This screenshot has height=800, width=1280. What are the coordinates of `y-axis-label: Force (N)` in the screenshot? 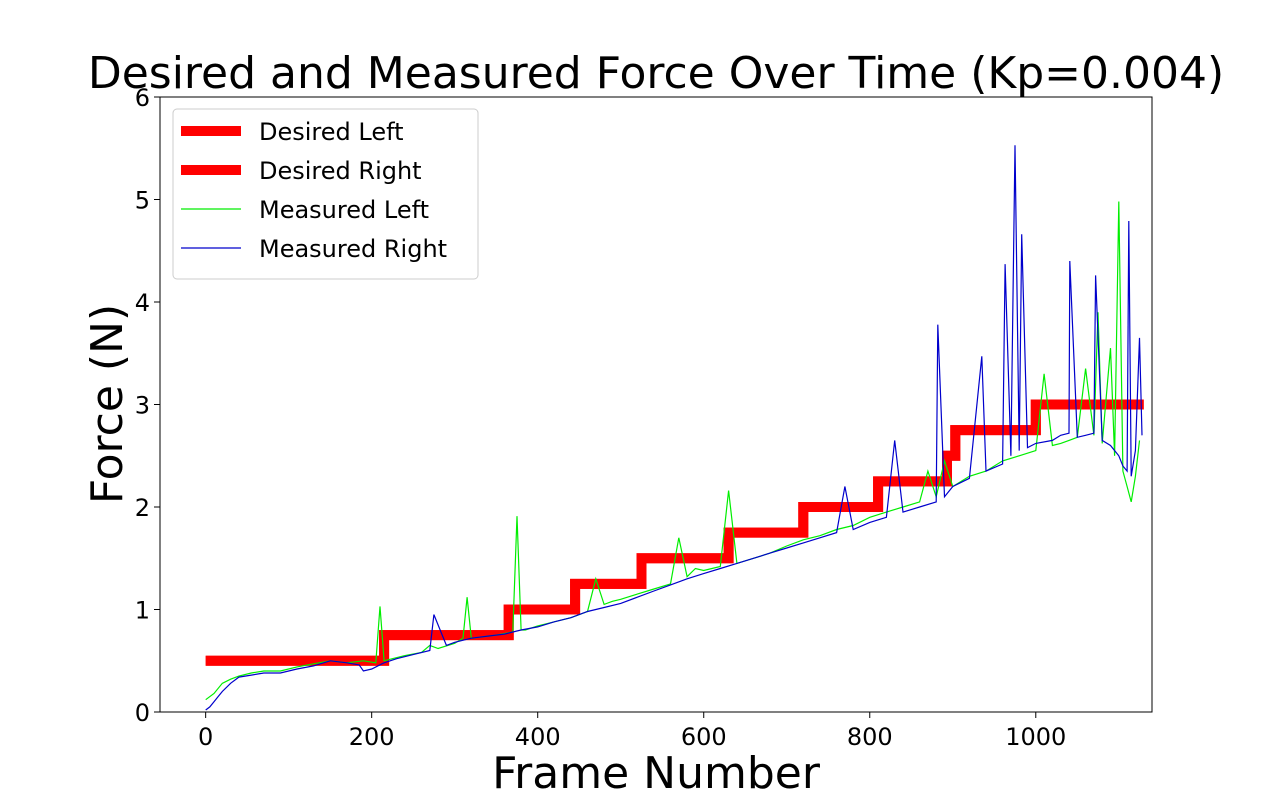 It's located at (107, 404).